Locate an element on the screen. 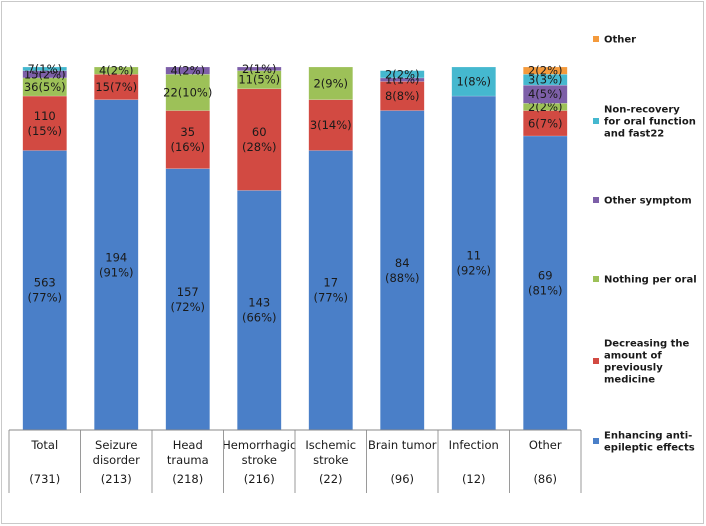 Image resolution: width=706 pixels, height=526 pixels. data-label: 3(14%) is located at coordinates (331, 125).